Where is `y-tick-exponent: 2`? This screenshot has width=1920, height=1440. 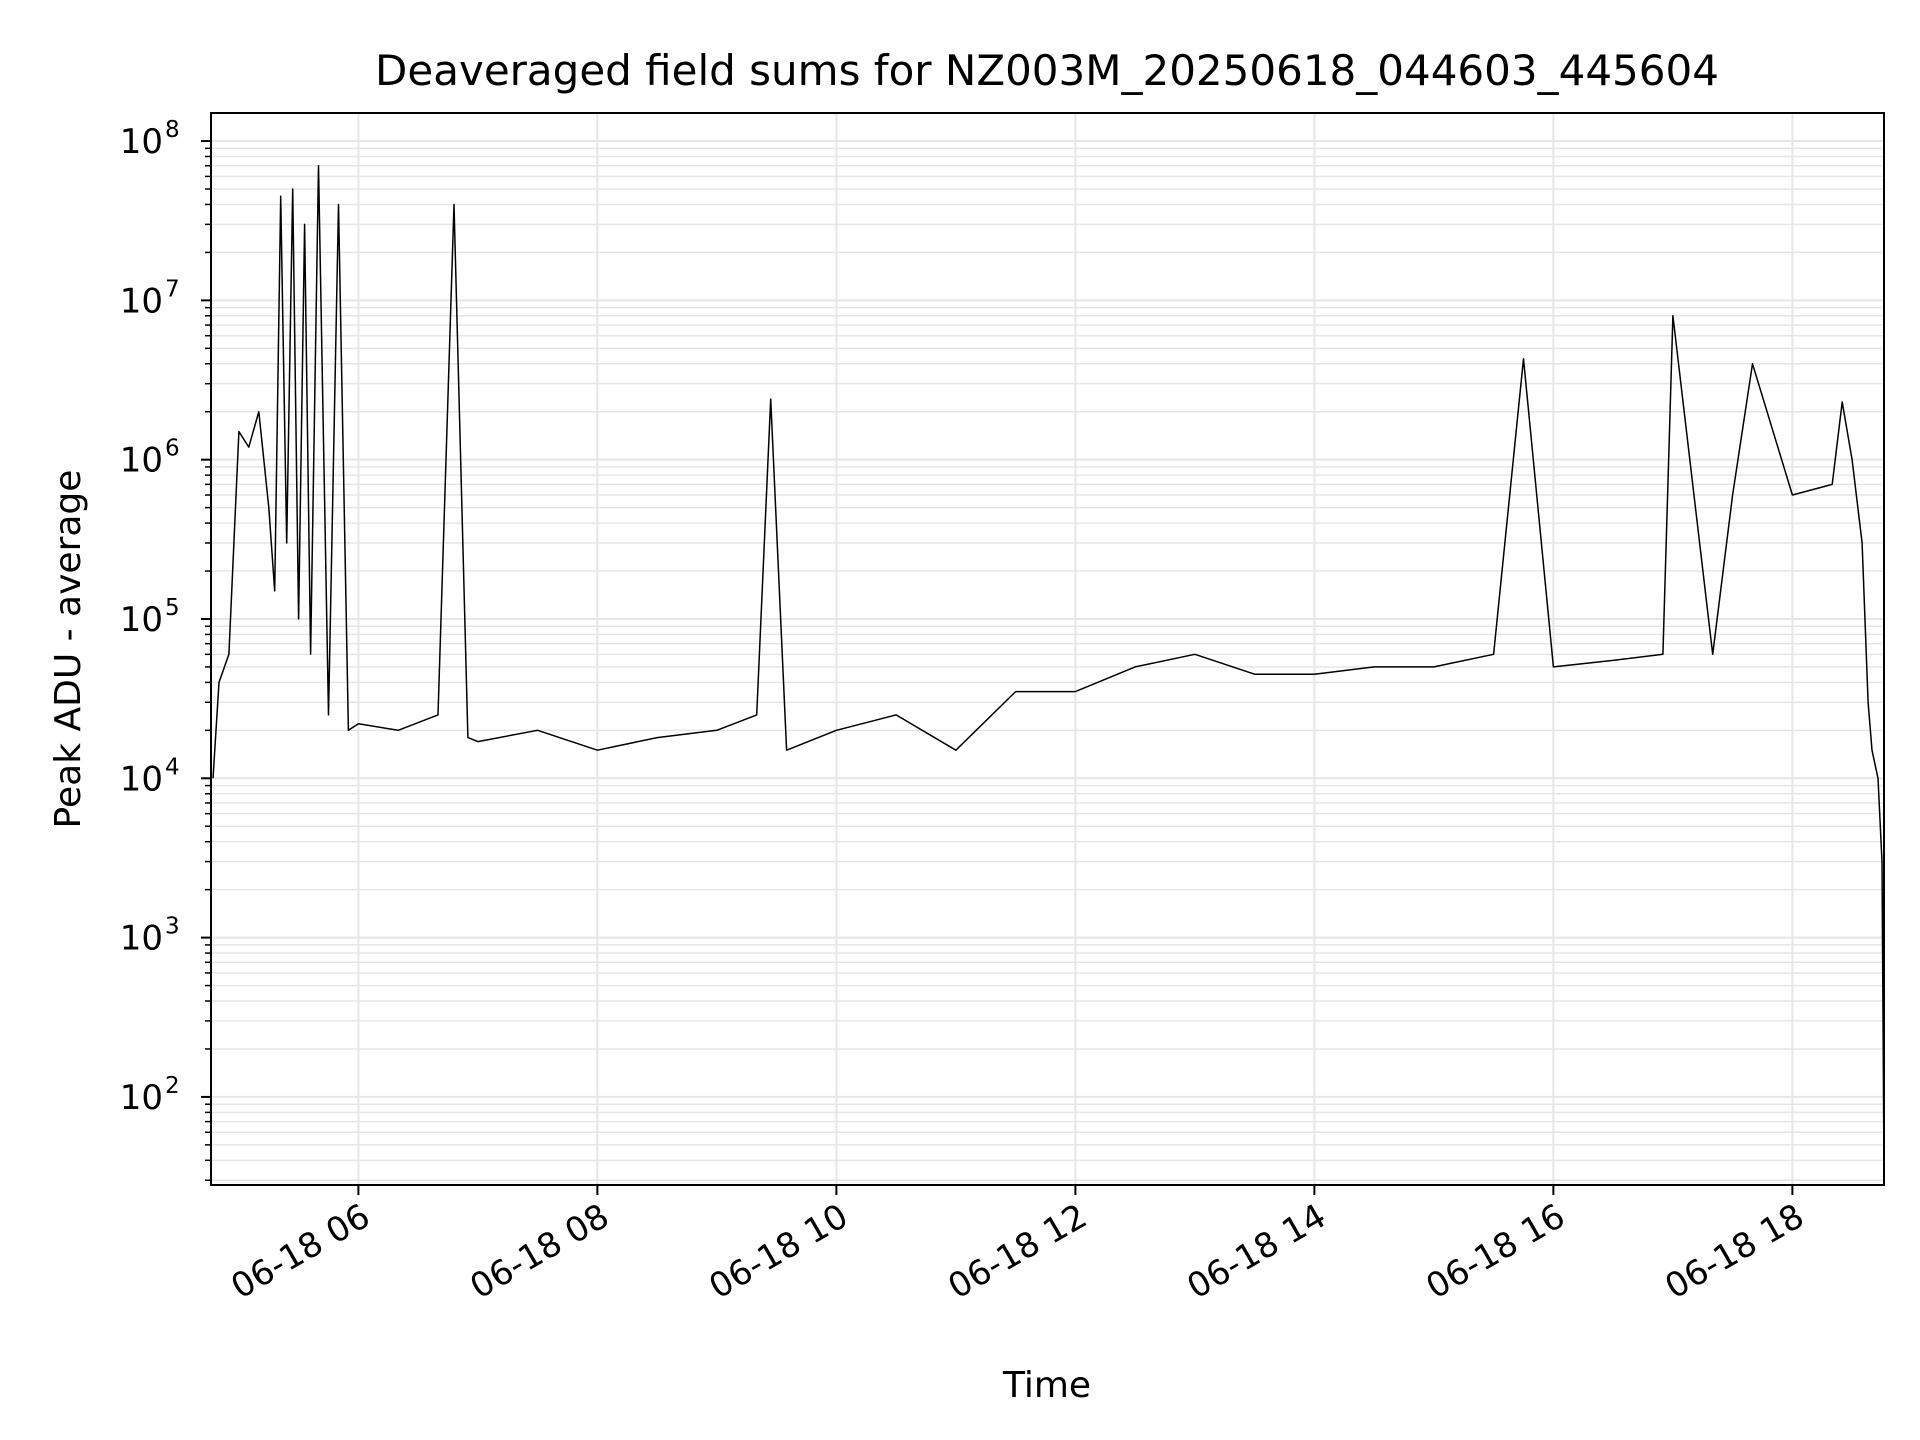 y-tick-exponent: 2 is located at coordinates (172, 1086).